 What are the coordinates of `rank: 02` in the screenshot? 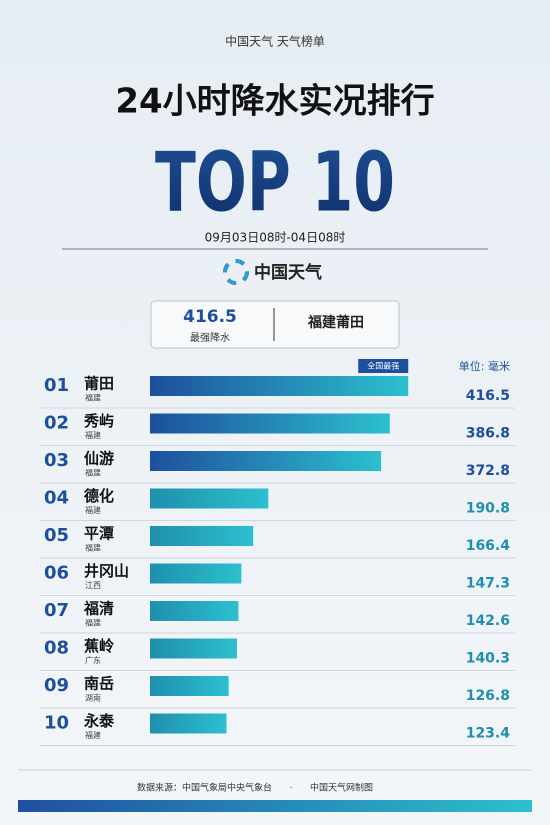 It's located at (56, 423).